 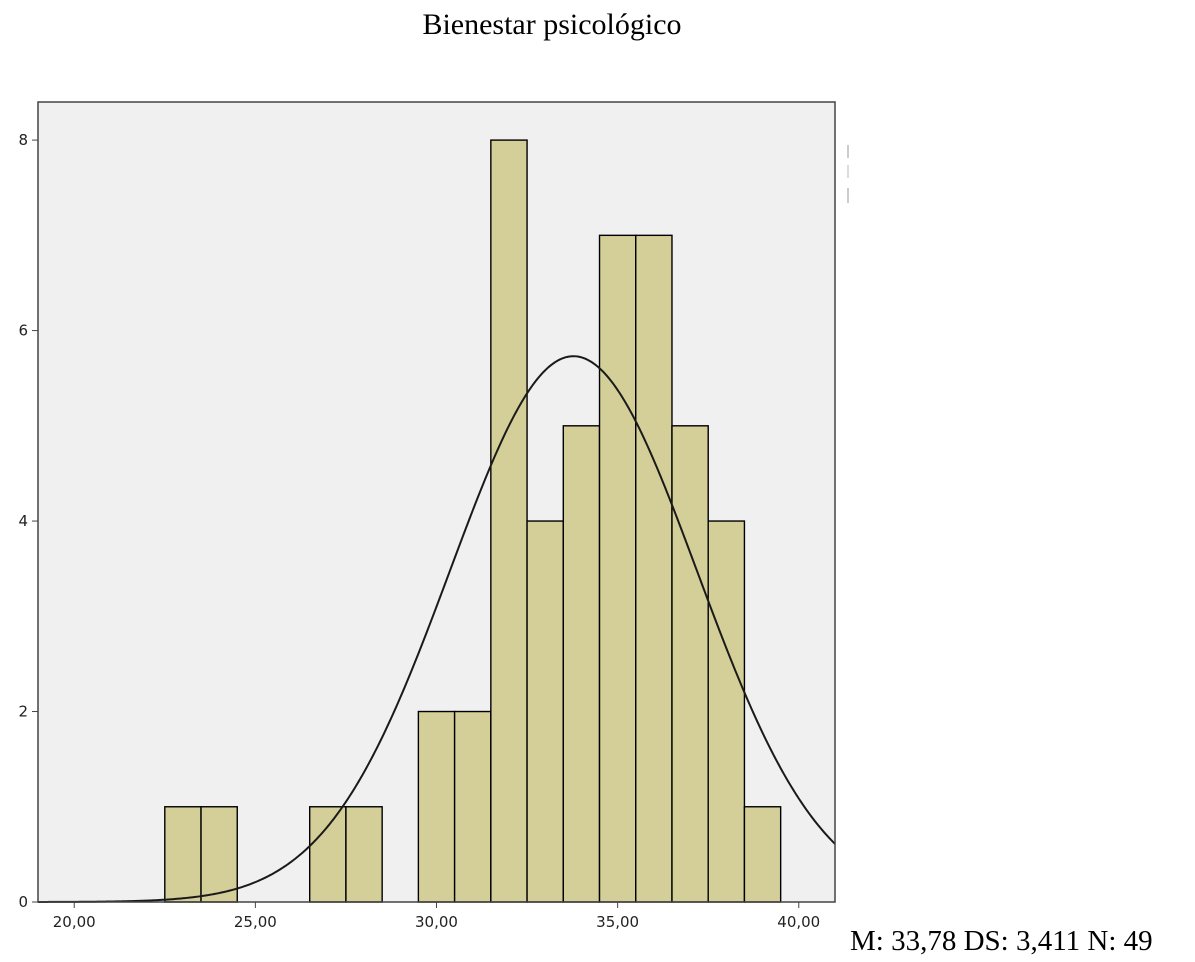 What do you see at coordinates (255, 922) in the screenshot?
I see `x-tick-label: 25,00` at bounding box center [255, 922].